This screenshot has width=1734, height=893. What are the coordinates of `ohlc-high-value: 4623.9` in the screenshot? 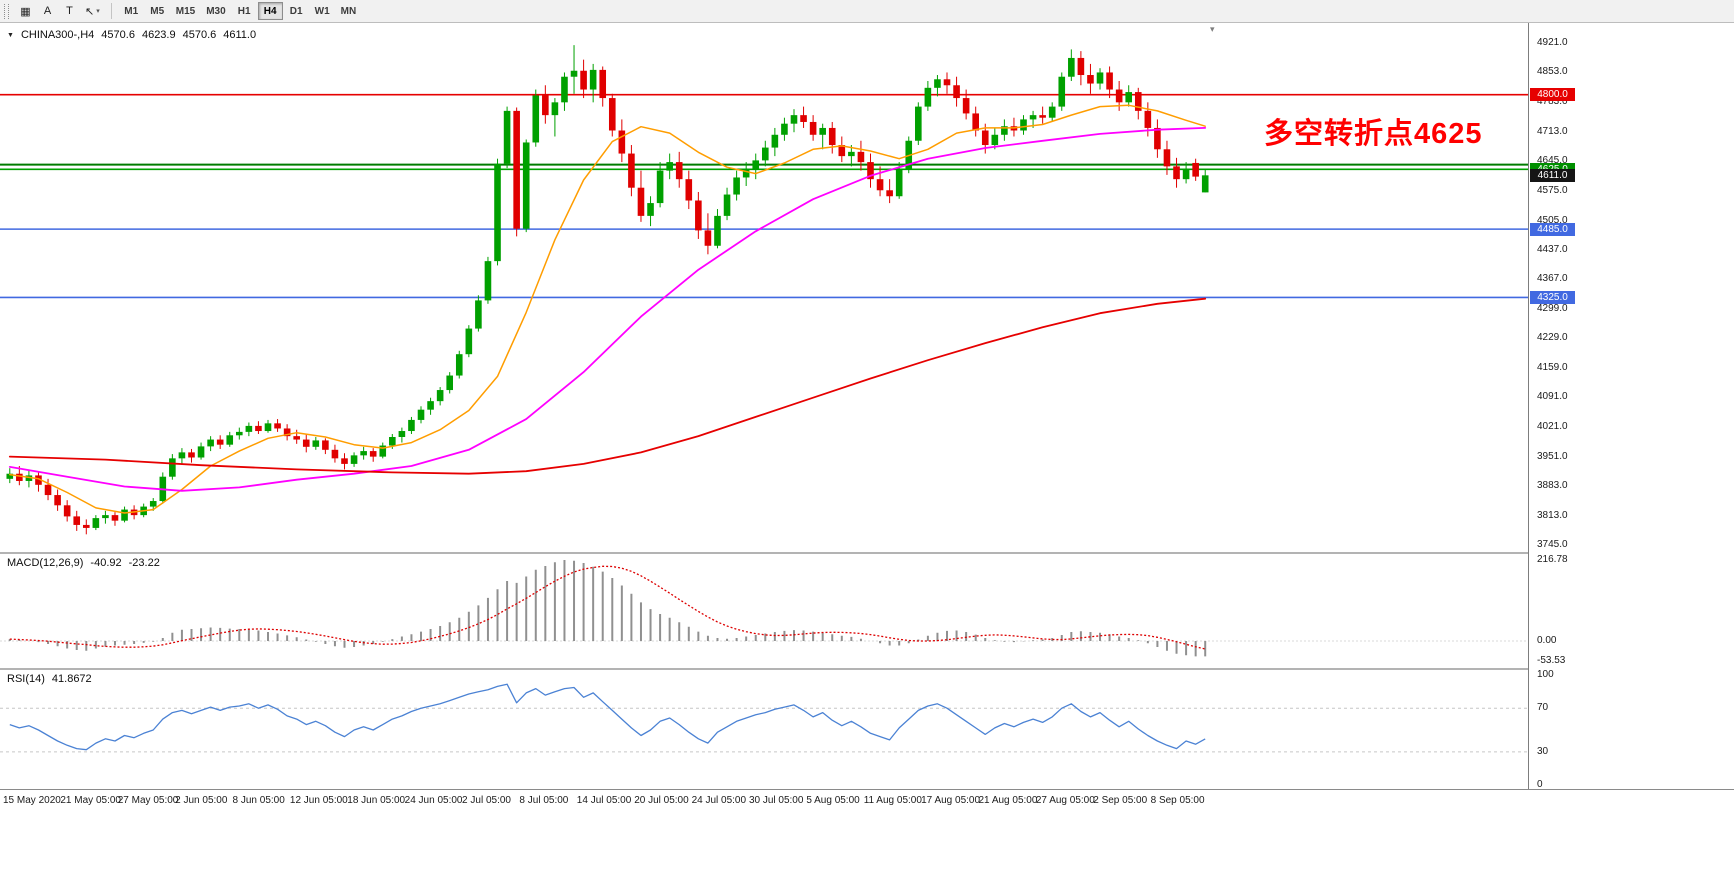 It's located at (158, 35).